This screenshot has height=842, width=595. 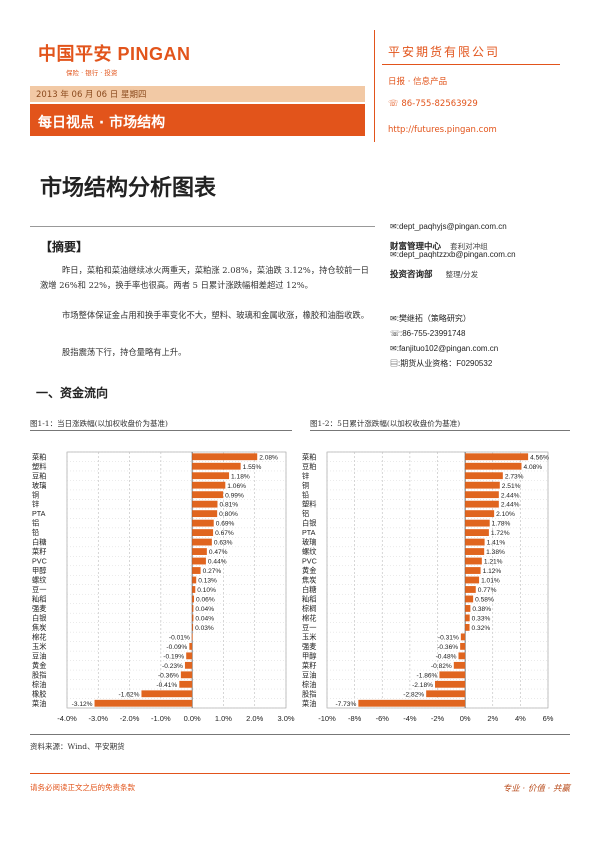 I want to click on data-label: 0.67%, so click(x=224, y=533).